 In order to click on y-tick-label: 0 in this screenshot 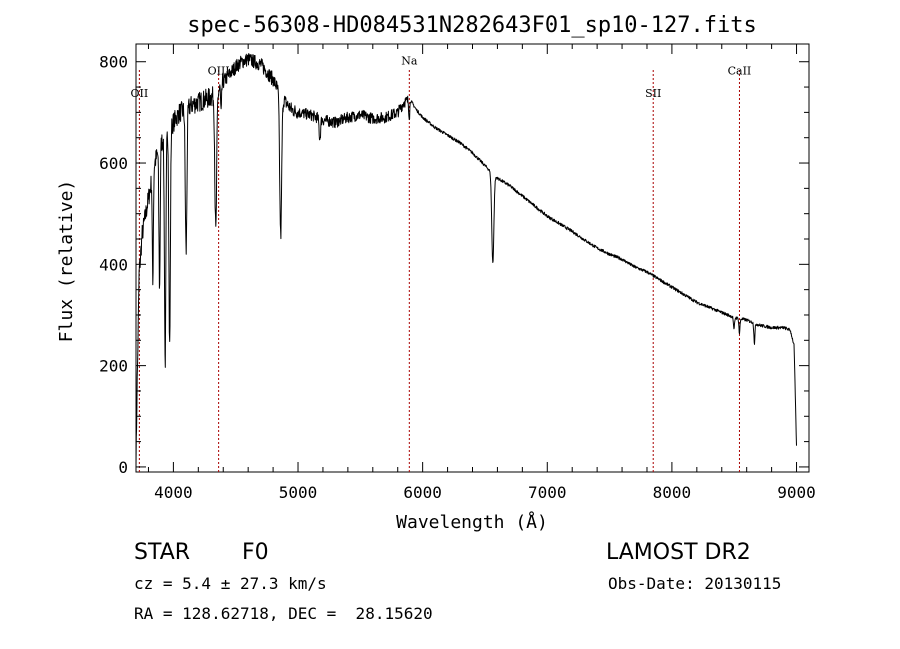, I will do `click(123, 467)`.